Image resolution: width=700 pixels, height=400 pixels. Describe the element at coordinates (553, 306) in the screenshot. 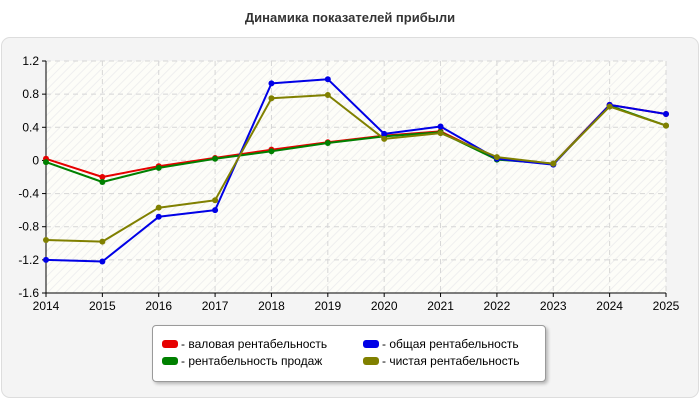

I see `x-tick-label: 2023` at that location.